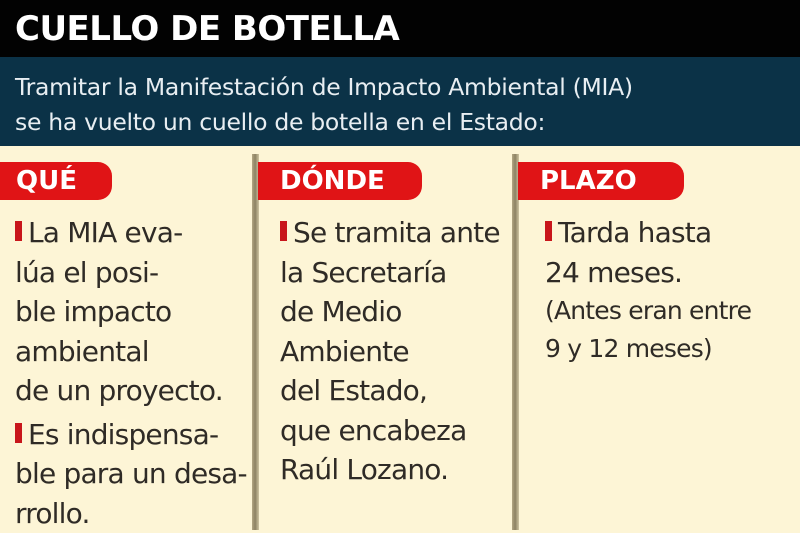 This screenshot has height=533, width=800. I want to click on tag-donde: DÓNDE, so click(340, 181).